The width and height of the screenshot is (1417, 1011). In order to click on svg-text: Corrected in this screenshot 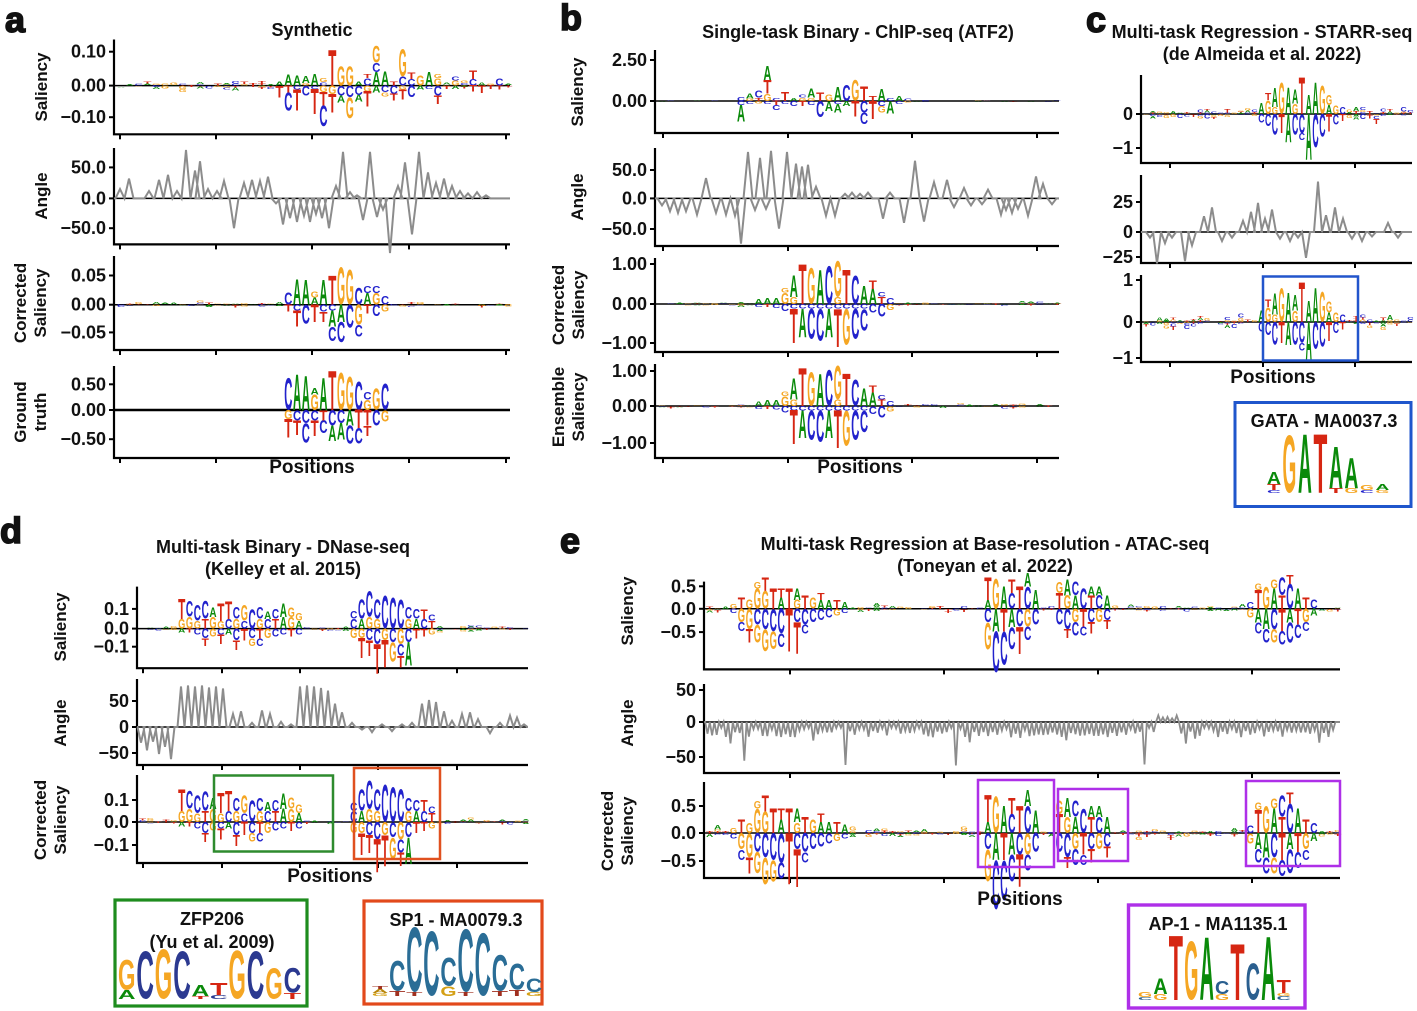, I will do `click(607, 831)`.